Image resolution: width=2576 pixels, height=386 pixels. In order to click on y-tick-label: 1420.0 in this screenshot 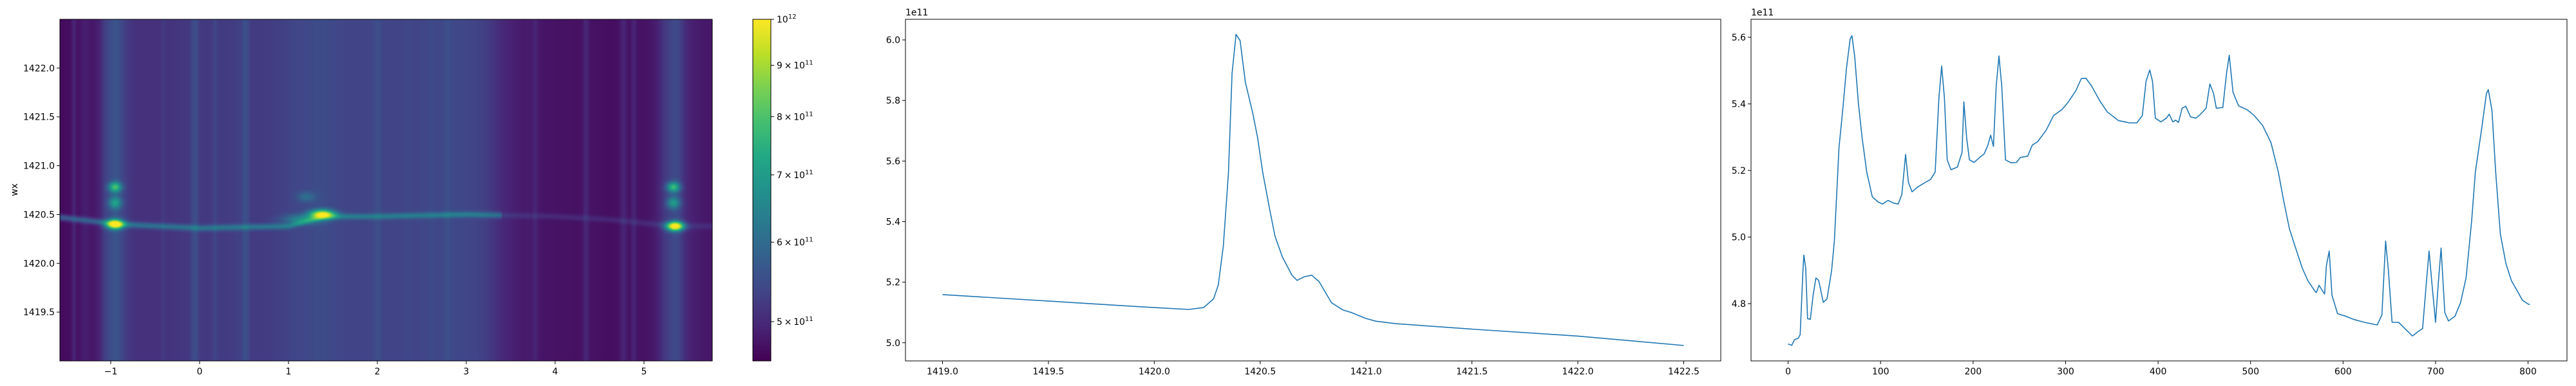, I will do `click(39, 264)`.